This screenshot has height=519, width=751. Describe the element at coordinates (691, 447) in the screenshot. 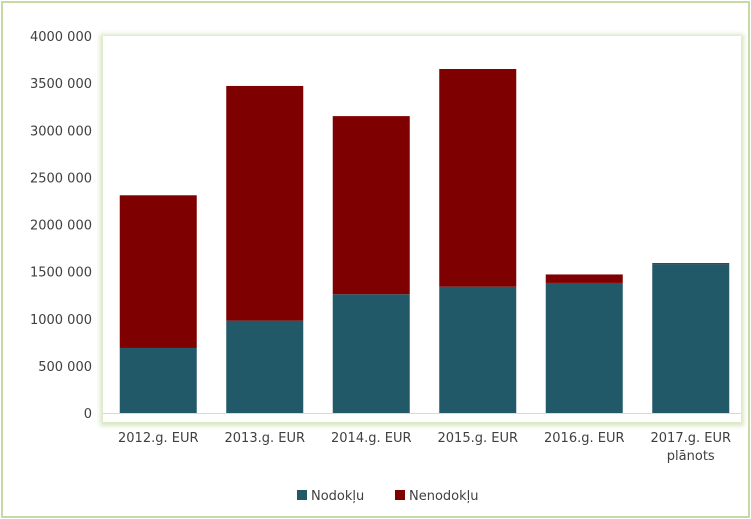

I see `x-tick-label: 2017.g. EUR plānots` at that location.